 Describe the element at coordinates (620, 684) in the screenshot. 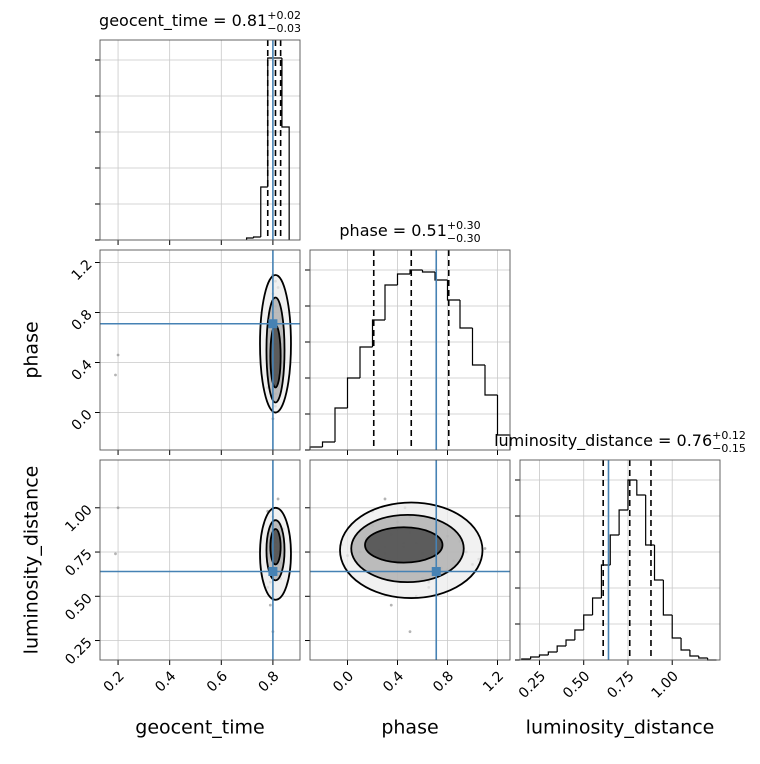

I see `x-tick-label: 0.75` at that location.